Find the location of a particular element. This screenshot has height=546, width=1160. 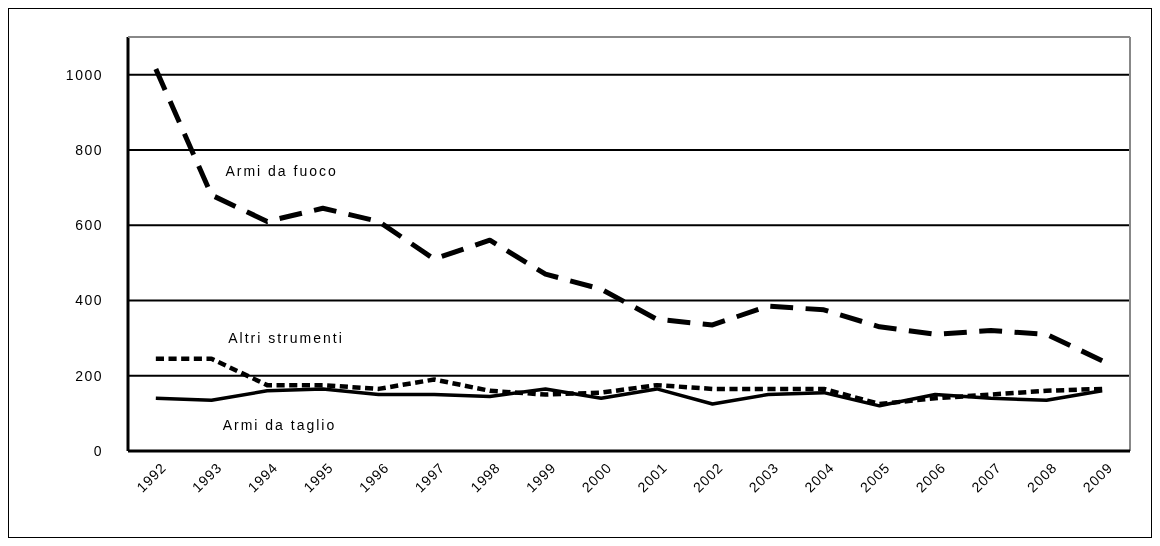

y-tick-label: 200 is located at coordinates (89, 375).